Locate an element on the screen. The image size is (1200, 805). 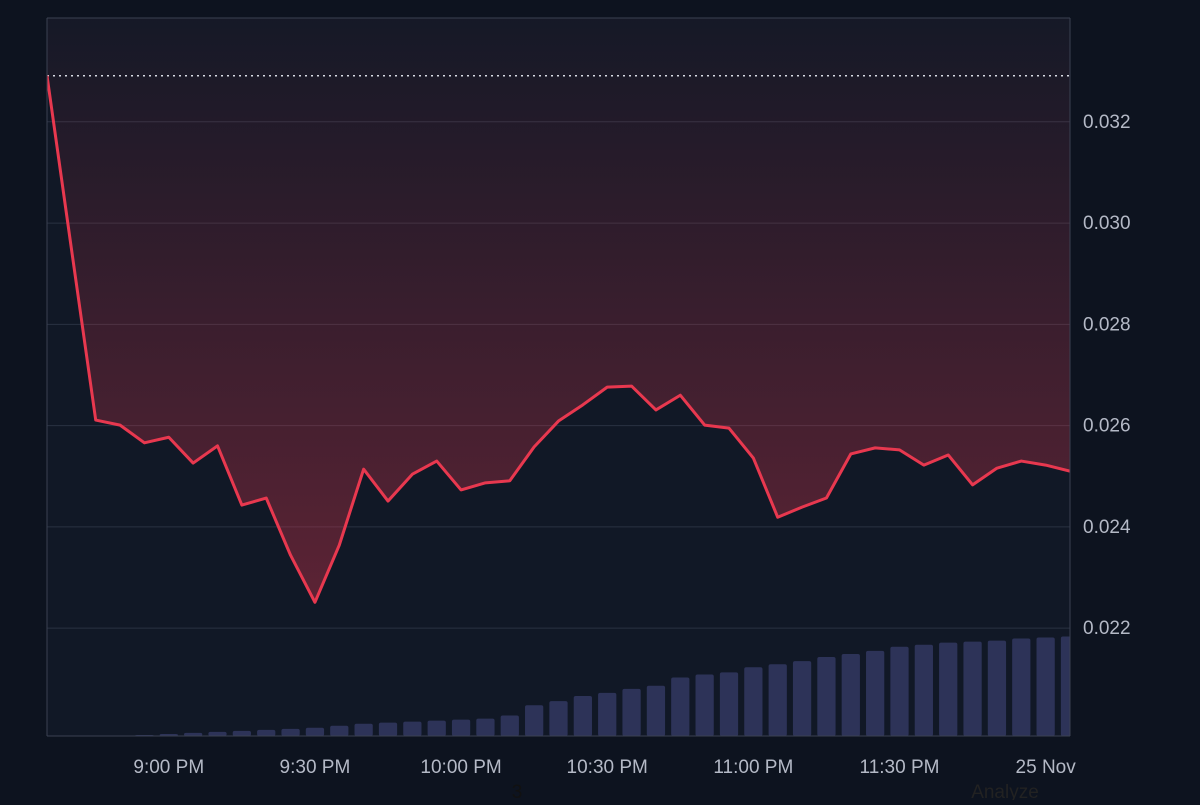
x-tick-label: 10:00 PM is located at coordinates (460, 767).